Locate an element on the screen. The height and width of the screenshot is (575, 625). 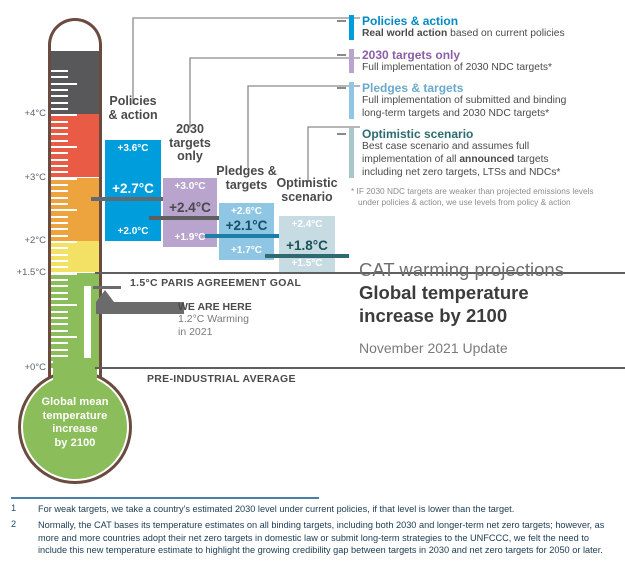
thermometer-bulb-neck is located at coordinates (75, 373).